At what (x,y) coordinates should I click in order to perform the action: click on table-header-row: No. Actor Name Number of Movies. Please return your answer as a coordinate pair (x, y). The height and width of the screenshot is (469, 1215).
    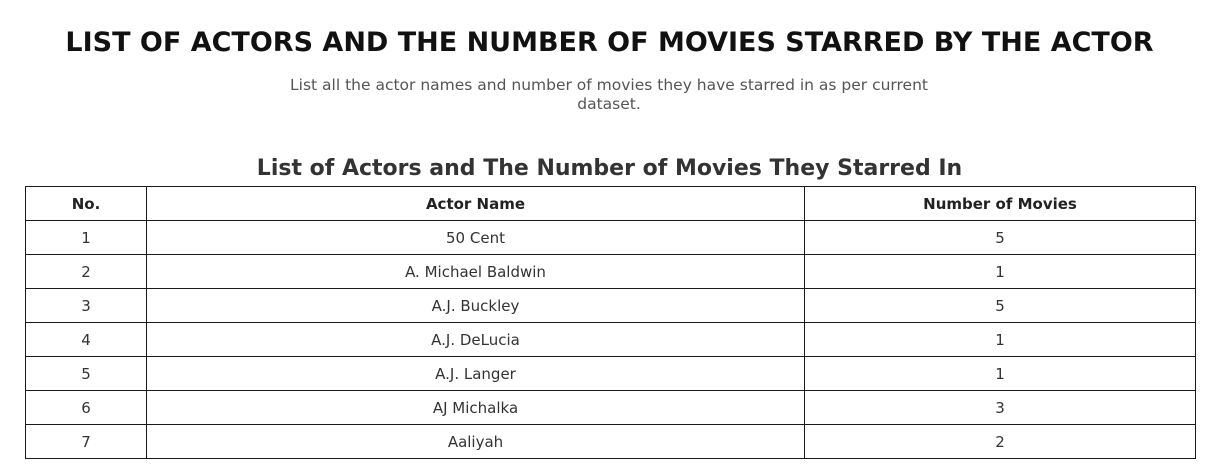
    Looking at the image, I should click on (610, 203).